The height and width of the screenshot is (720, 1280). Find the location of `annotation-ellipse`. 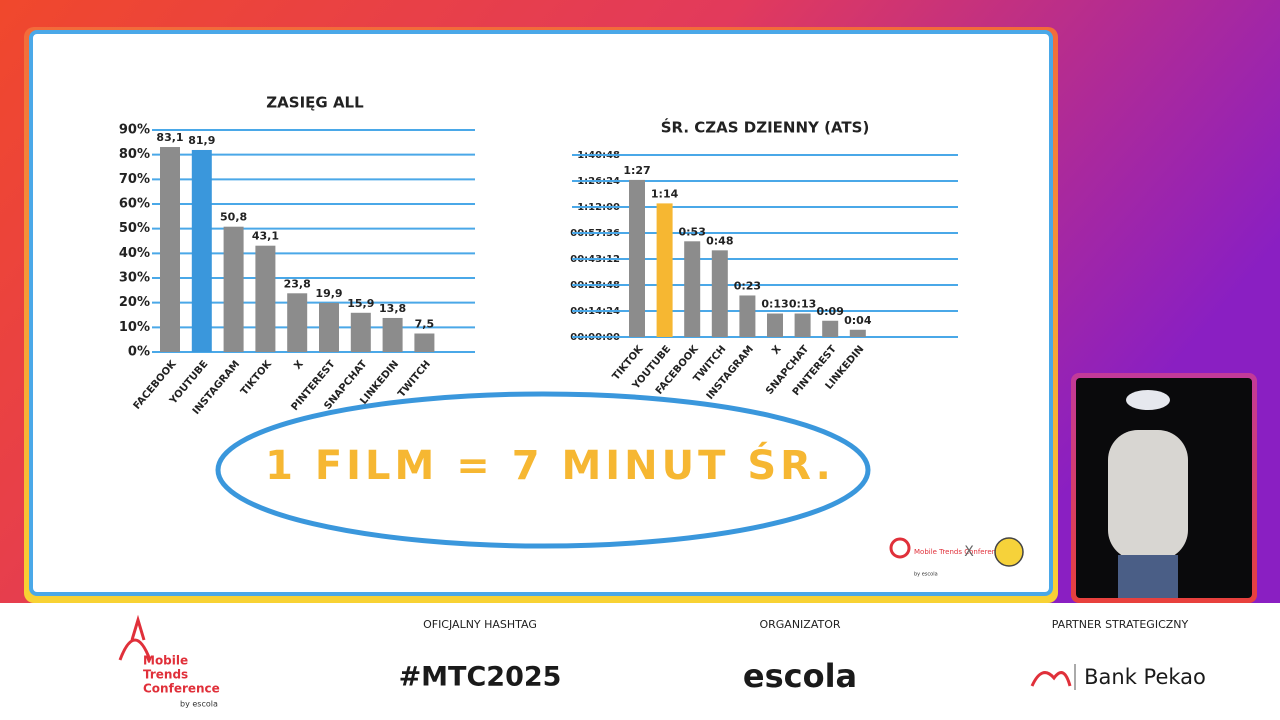

annotation-ellipse is located at coordinates (543, 470).